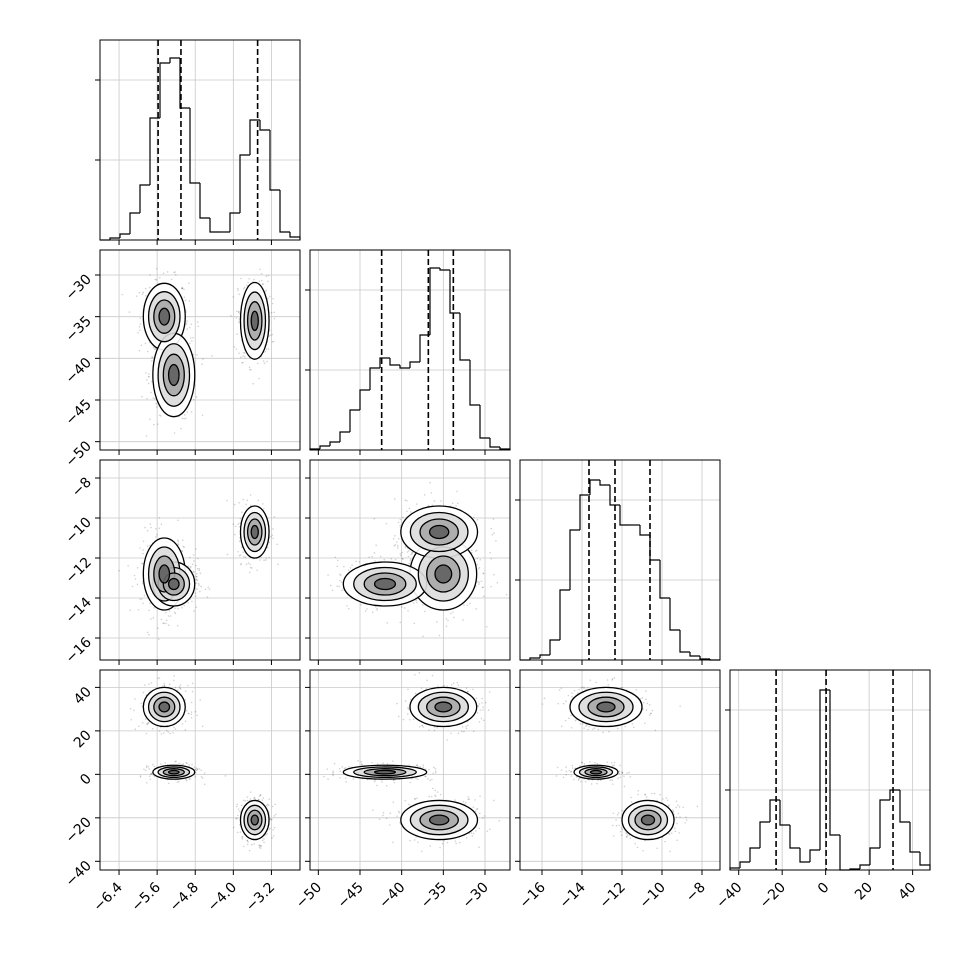 The height and width of the screenshot is (970, 970). Describe the element at coordinates (79, 454) in the screenshot. I see `y-tick-label: −50` at that location.